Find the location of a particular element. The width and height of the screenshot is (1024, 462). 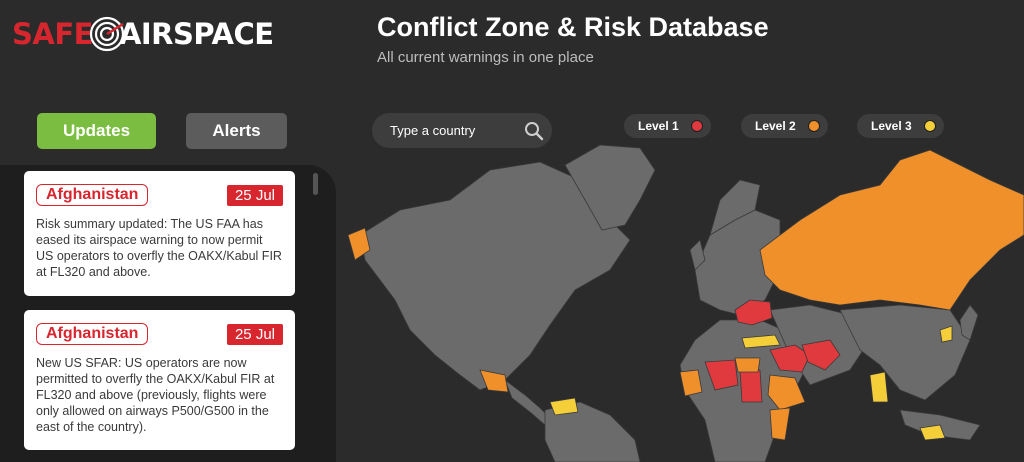

level-1-label: Level 1 is located at coordinates (658, 126).